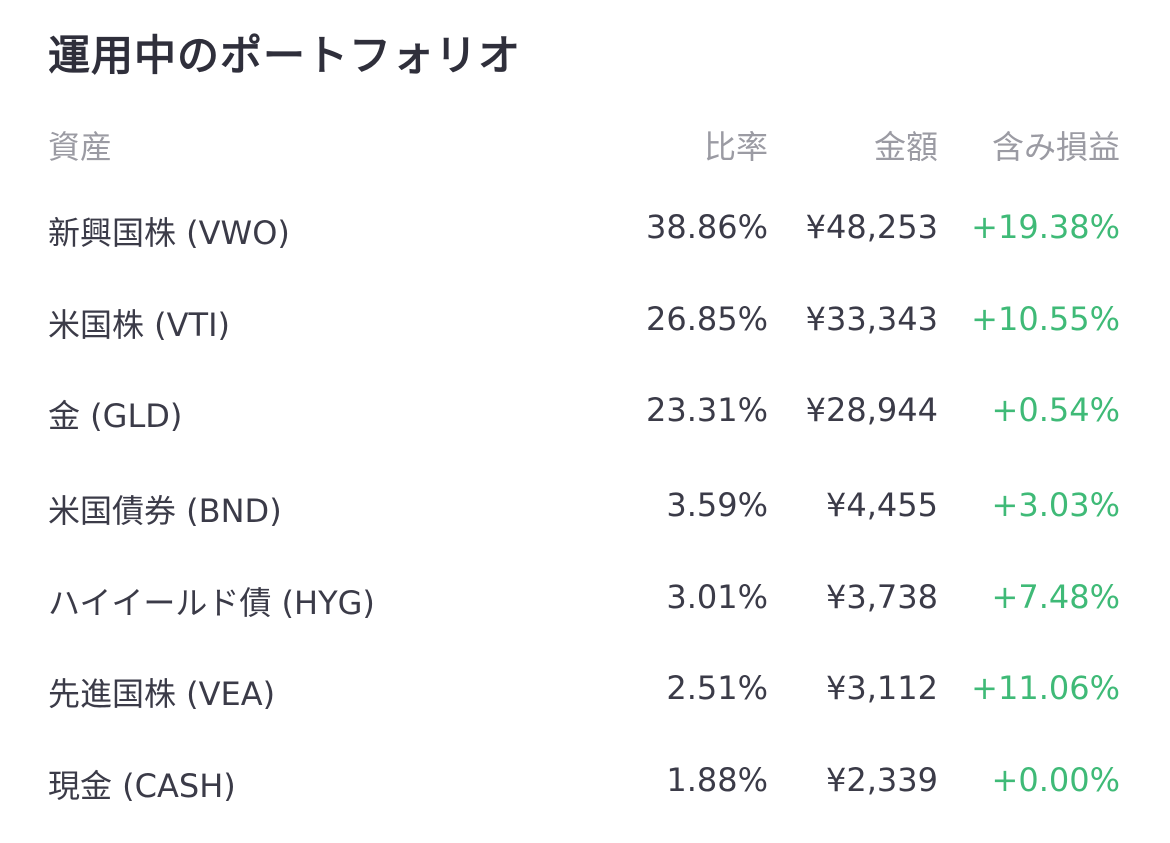 This screenshot has width=1170, height=843. Describe the element at coordinates (717, 780) in the screenshot. I see `asset-ratio: 1.88%` at that location.